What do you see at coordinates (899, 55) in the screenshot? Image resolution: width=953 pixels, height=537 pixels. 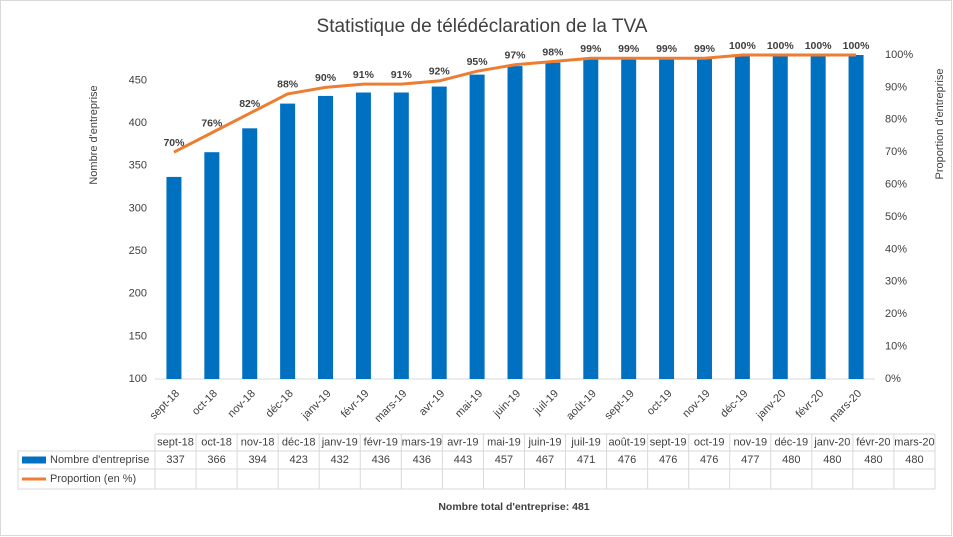 I see `y2-tick-label: 100%` at bounding box center [899, 55].